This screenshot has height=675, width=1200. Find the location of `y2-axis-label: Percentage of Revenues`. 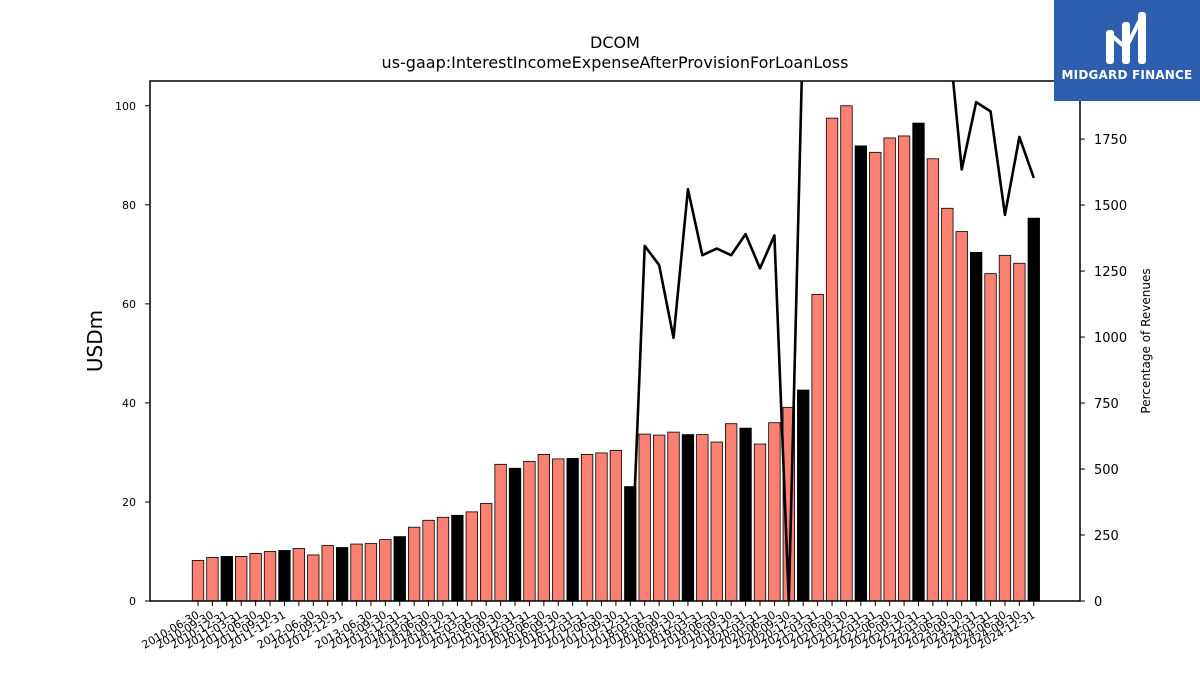

y2-axis-label: Percentage of Revenues is located at coordinates (1146, 340).